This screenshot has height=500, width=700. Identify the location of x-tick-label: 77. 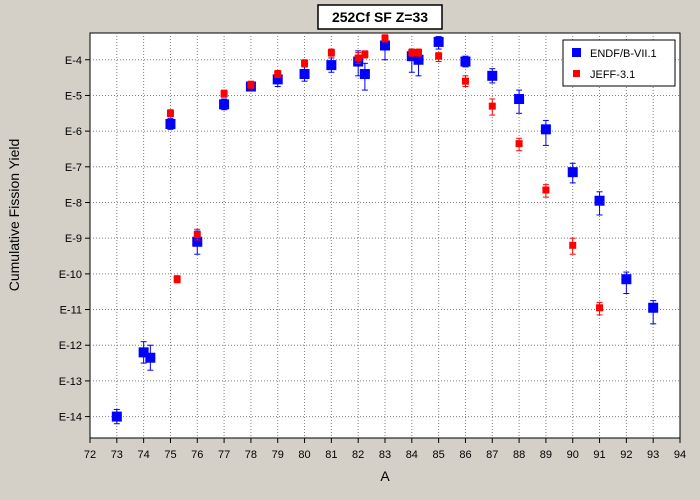
(224, 455).